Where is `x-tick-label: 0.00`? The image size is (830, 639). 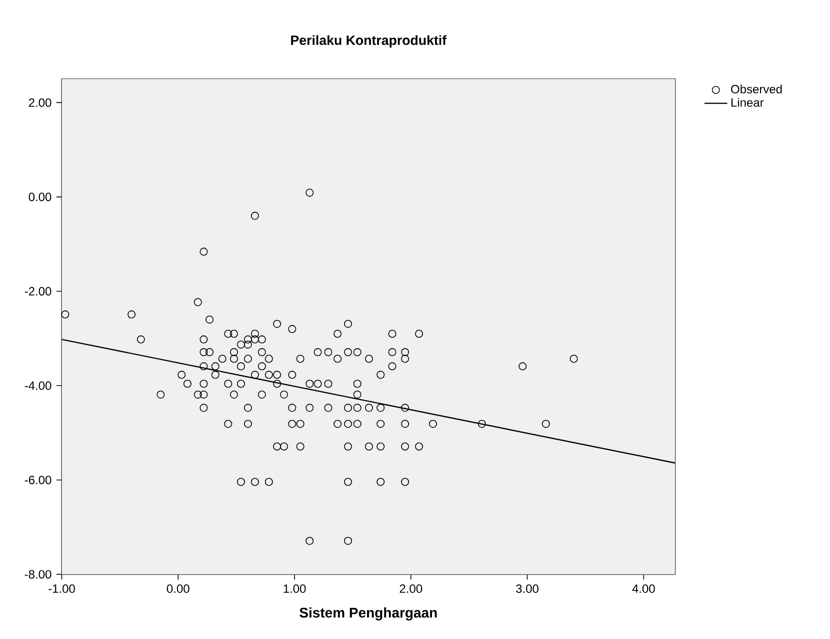 x-tick-label: 0.00 is located at coordinates (178, 588).